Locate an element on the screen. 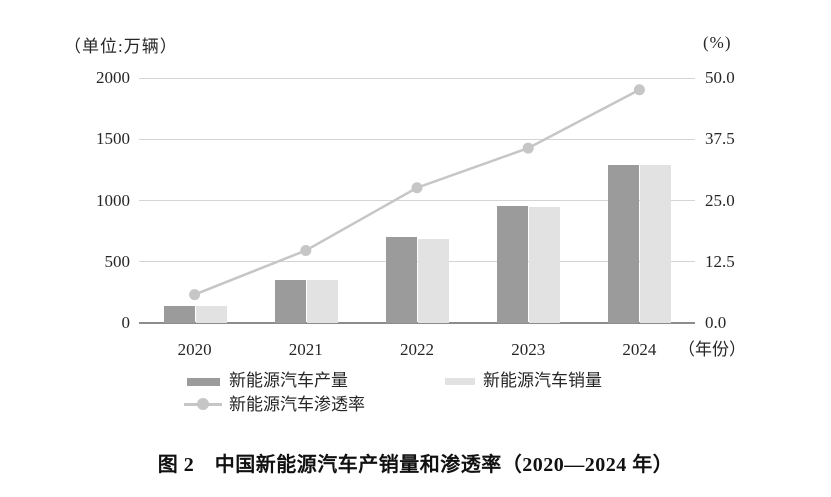 The width and height of the screenshot is (831, 497). axis-tick-label: 0.0 is located at coordinates (716, 322).